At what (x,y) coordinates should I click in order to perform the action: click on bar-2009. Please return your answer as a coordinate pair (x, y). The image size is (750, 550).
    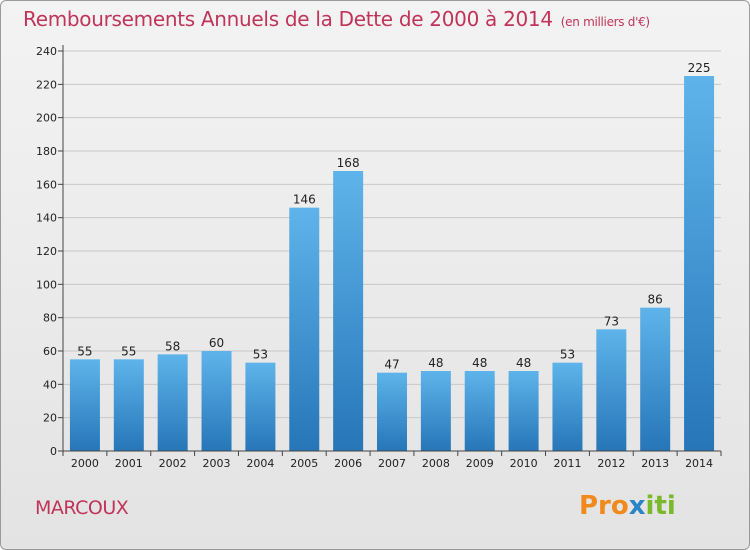
    Looking at the image, I should click on (479, 411).